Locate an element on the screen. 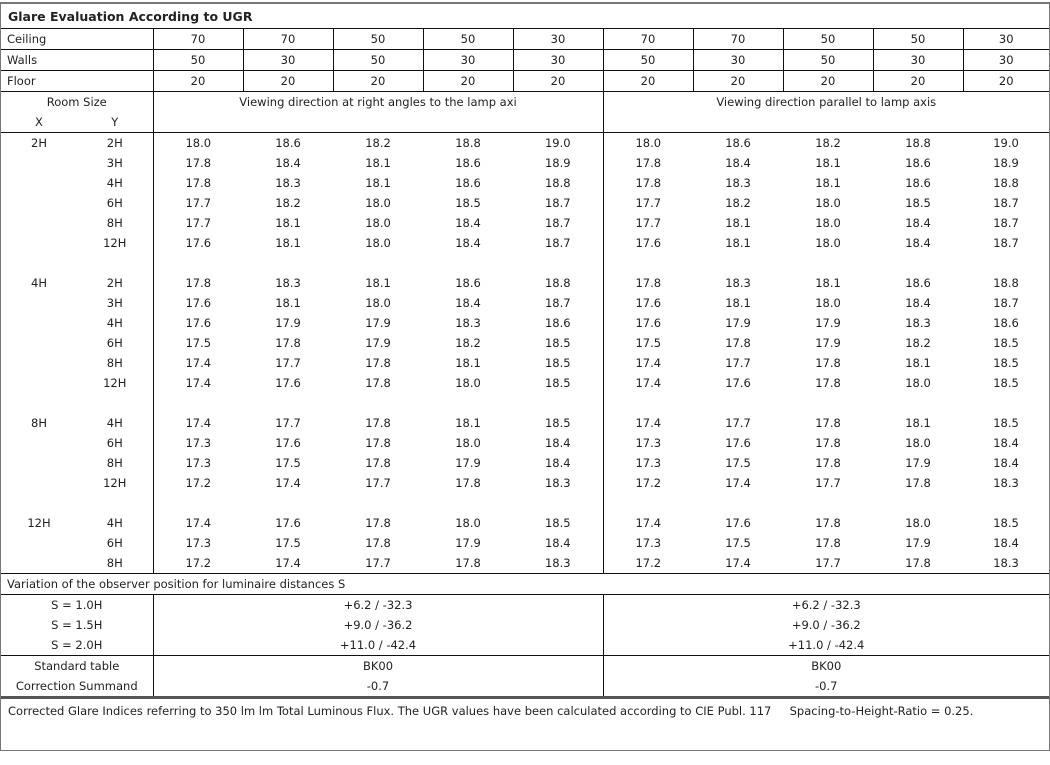 This screenshot has width=1050, height=765. ugr-value: 18.8 is located at coordinates (918, 142).